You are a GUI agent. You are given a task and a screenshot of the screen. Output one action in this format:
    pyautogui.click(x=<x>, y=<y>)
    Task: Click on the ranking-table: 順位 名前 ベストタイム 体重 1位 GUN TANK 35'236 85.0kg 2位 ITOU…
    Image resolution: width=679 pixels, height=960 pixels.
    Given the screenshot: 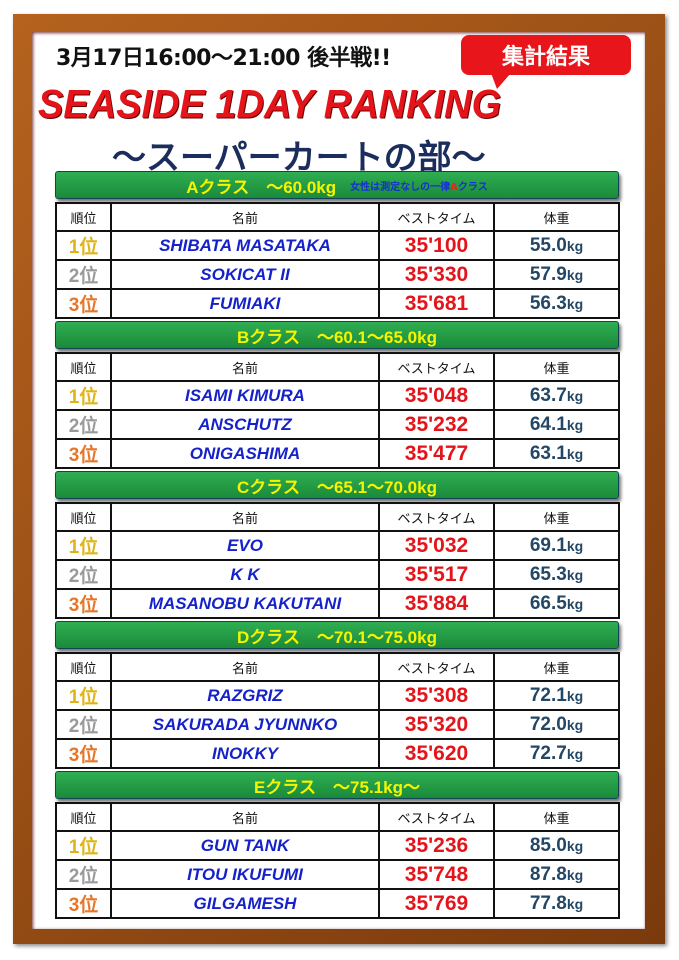 What is the action you would take?
    pyautogui.click(x=337, y=860)
    